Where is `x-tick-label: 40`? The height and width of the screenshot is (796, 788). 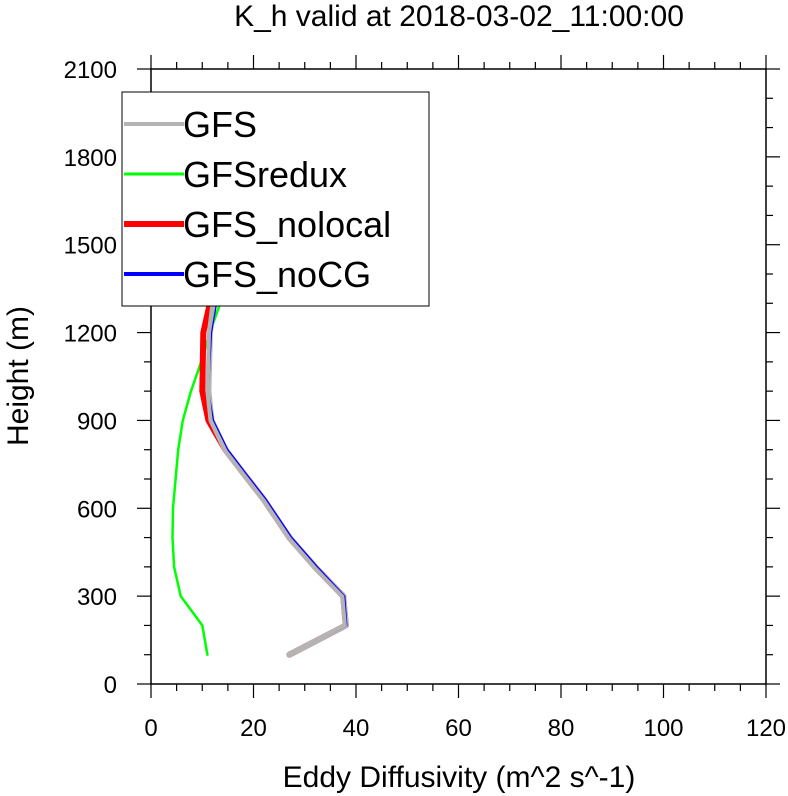
x-tick-label: 40 is located at coordinates (356, 728).